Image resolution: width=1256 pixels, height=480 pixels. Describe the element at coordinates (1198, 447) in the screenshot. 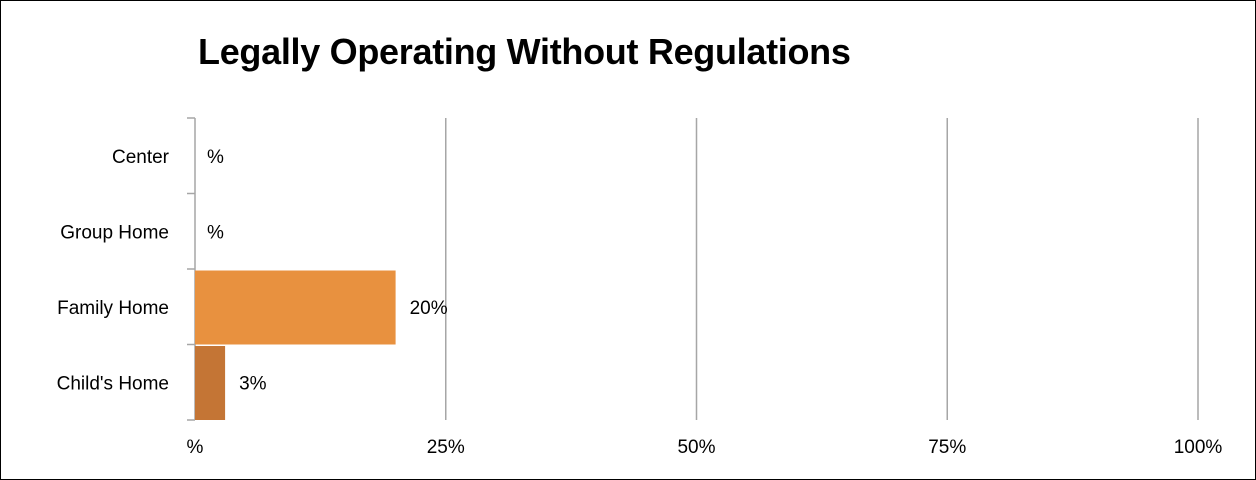

I see `x-tick-label: 100%` at that location.